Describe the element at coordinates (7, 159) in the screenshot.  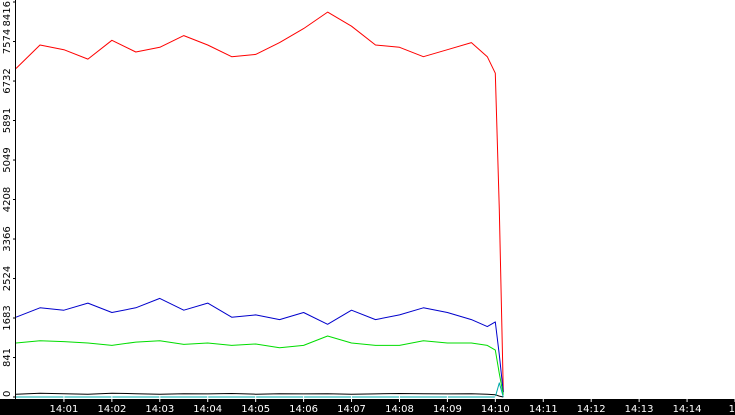
I see `y-tick-label: 5049` at that location.